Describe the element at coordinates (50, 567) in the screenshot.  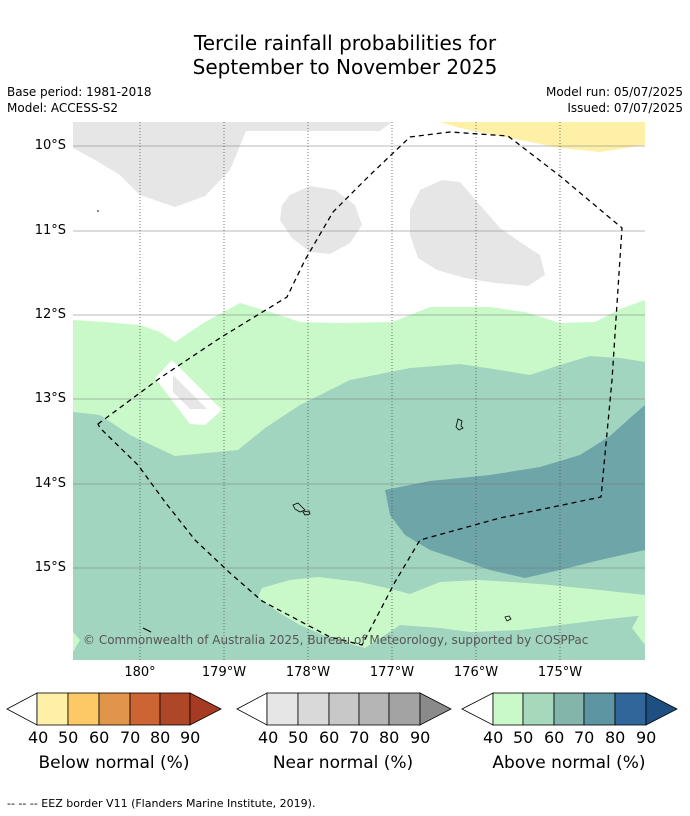
I see `lat-label-15s: 15°S` at that location.